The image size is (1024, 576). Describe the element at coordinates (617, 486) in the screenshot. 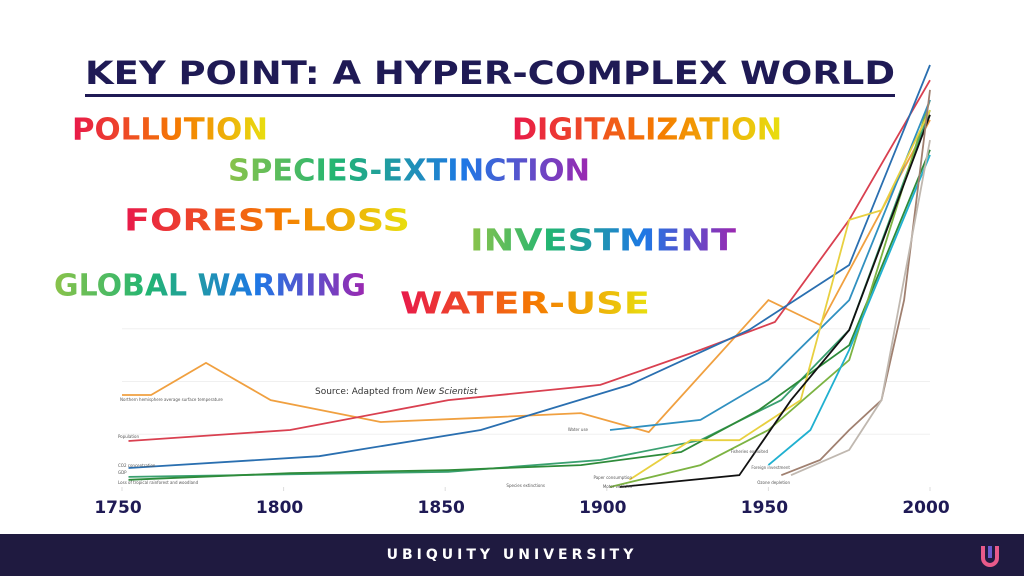

I see `series-label: Motor vehicles` at that location.